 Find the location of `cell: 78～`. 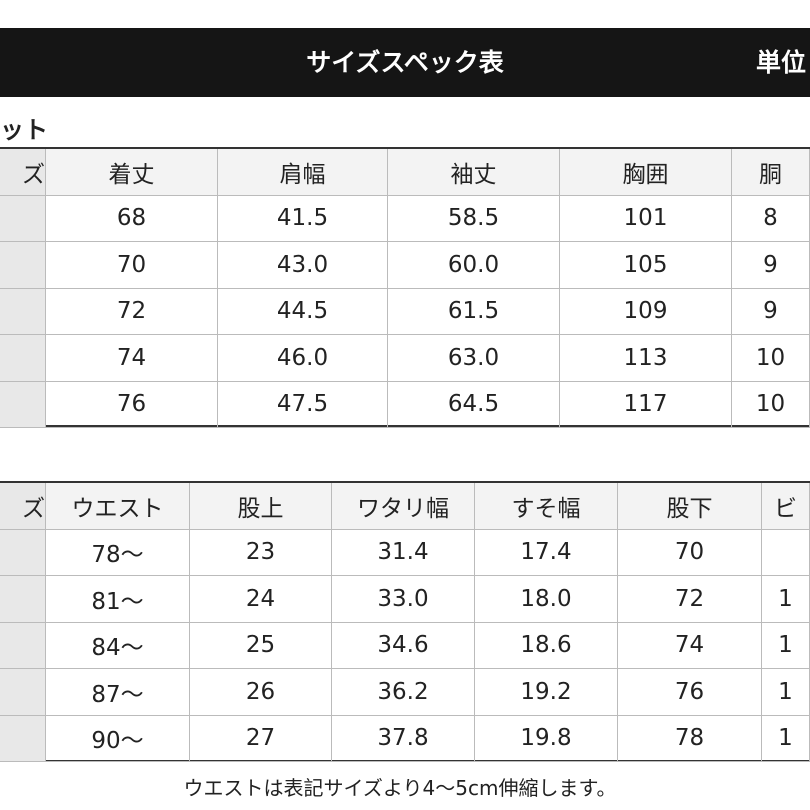

cell: 78～ is located at coordinates (118, 552).